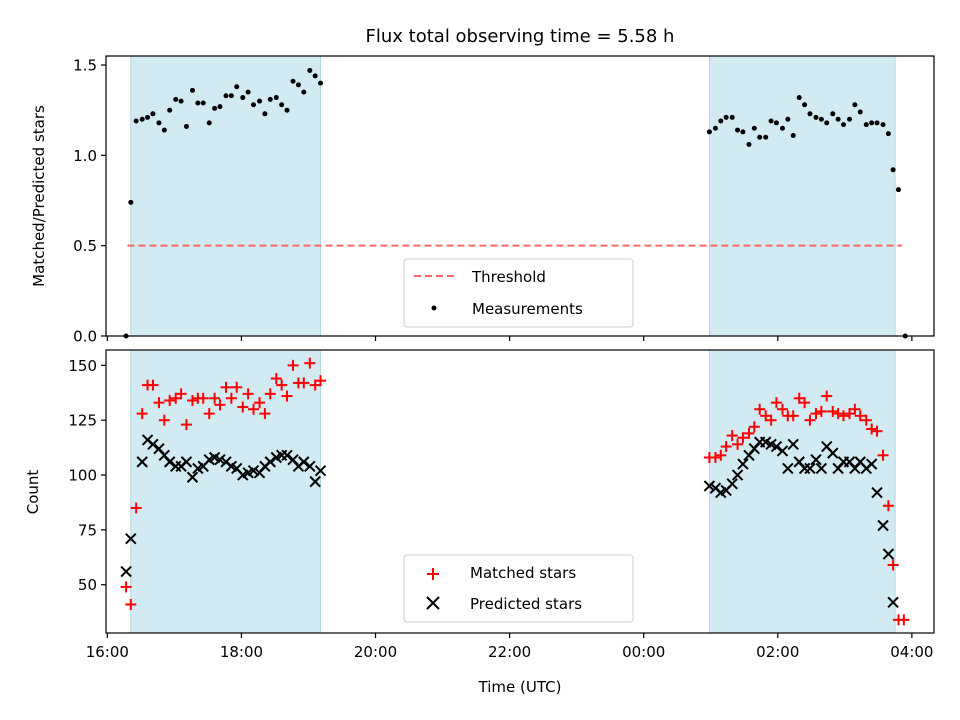 The image size is (960, 720). What do you see at coordinates (508, 277) in the screenshot?
I see `threshold-legend-label: Threshold` at bounding box center [508, 277].